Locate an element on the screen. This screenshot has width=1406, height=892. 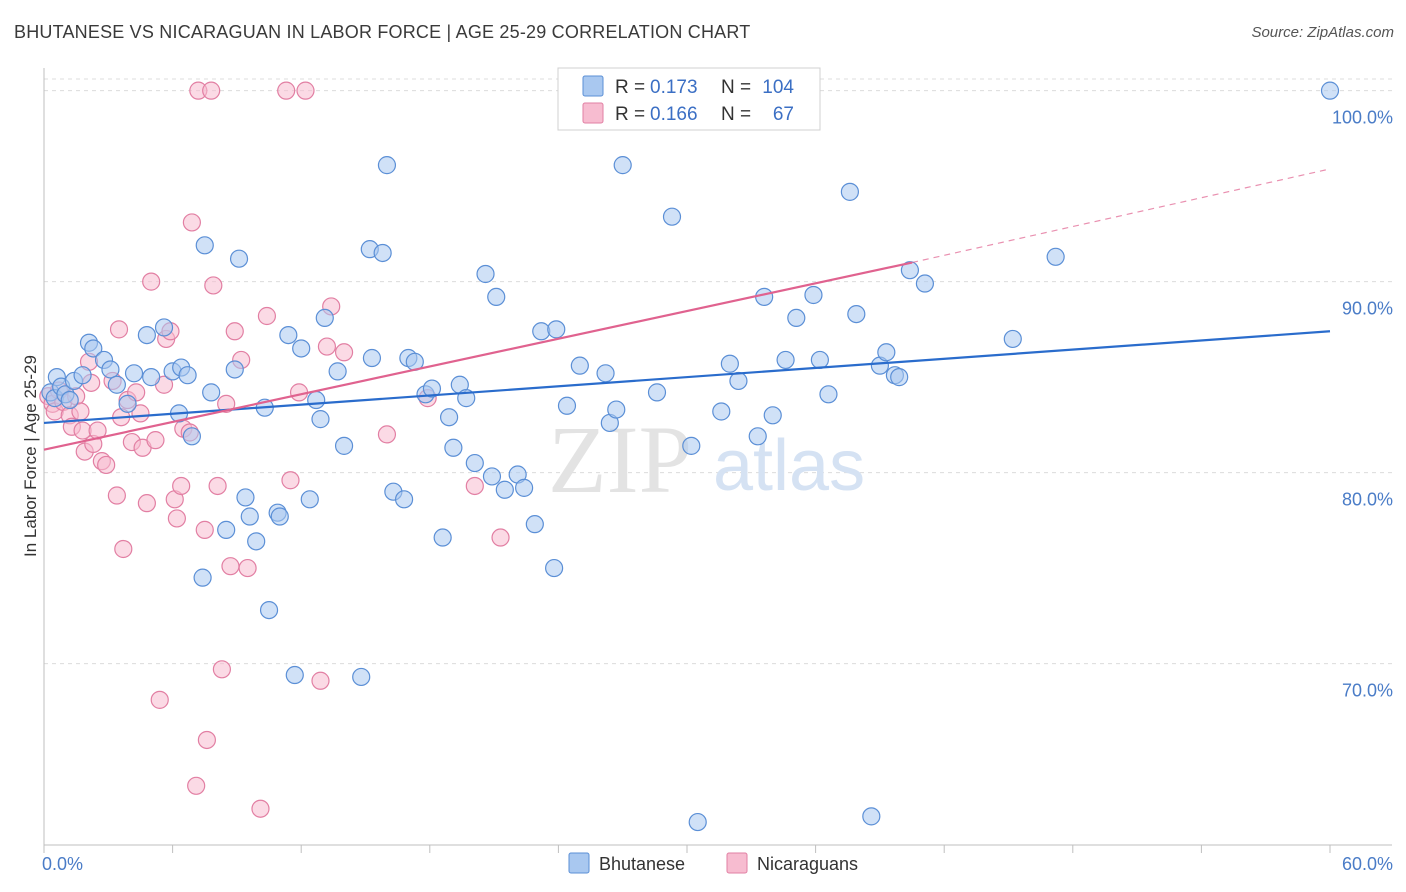
legend-r-label-1: R = is located at coordinates (630, 87).